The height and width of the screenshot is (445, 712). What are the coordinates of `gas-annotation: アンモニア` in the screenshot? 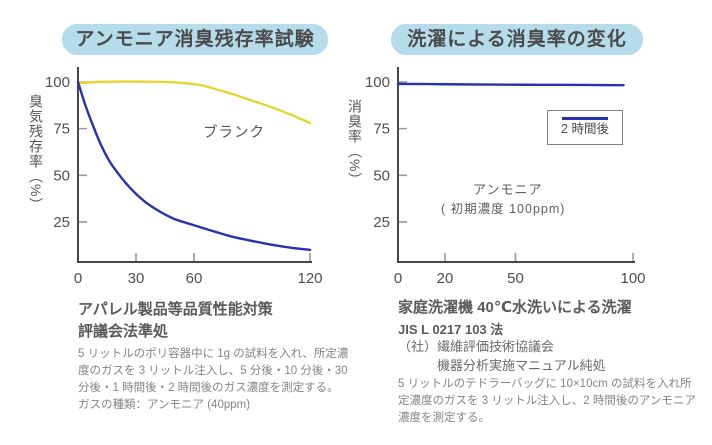 It's located at (508, 189).